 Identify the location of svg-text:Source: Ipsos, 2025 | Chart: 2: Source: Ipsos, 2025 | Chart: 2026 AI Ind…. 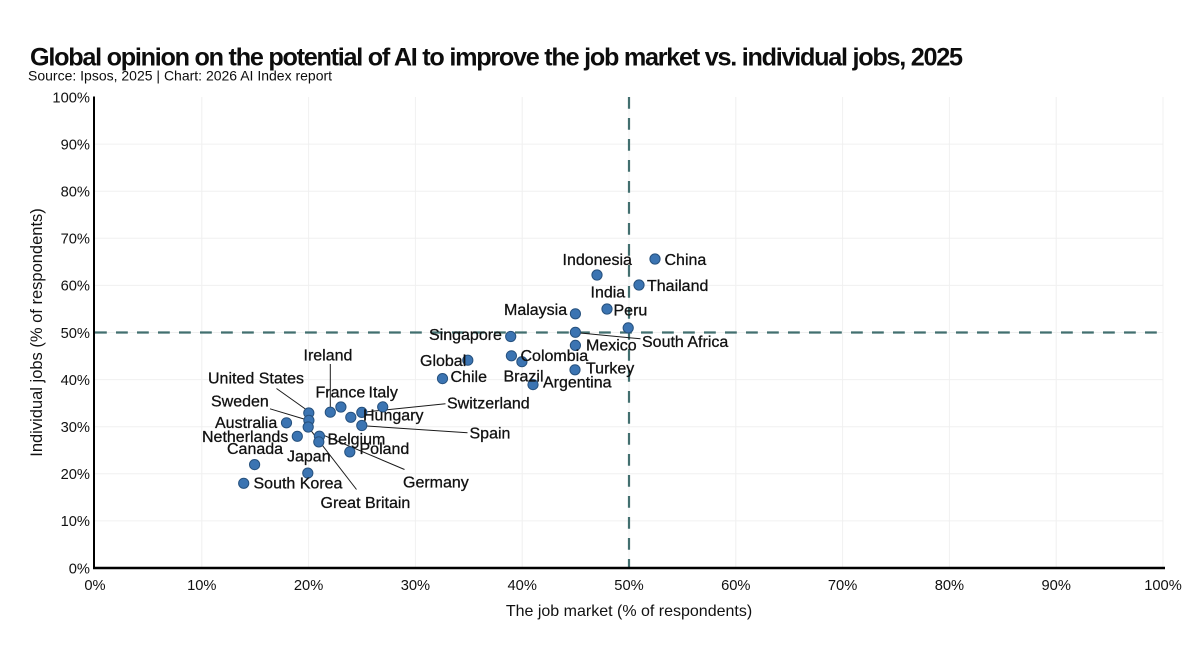
(180, 76).